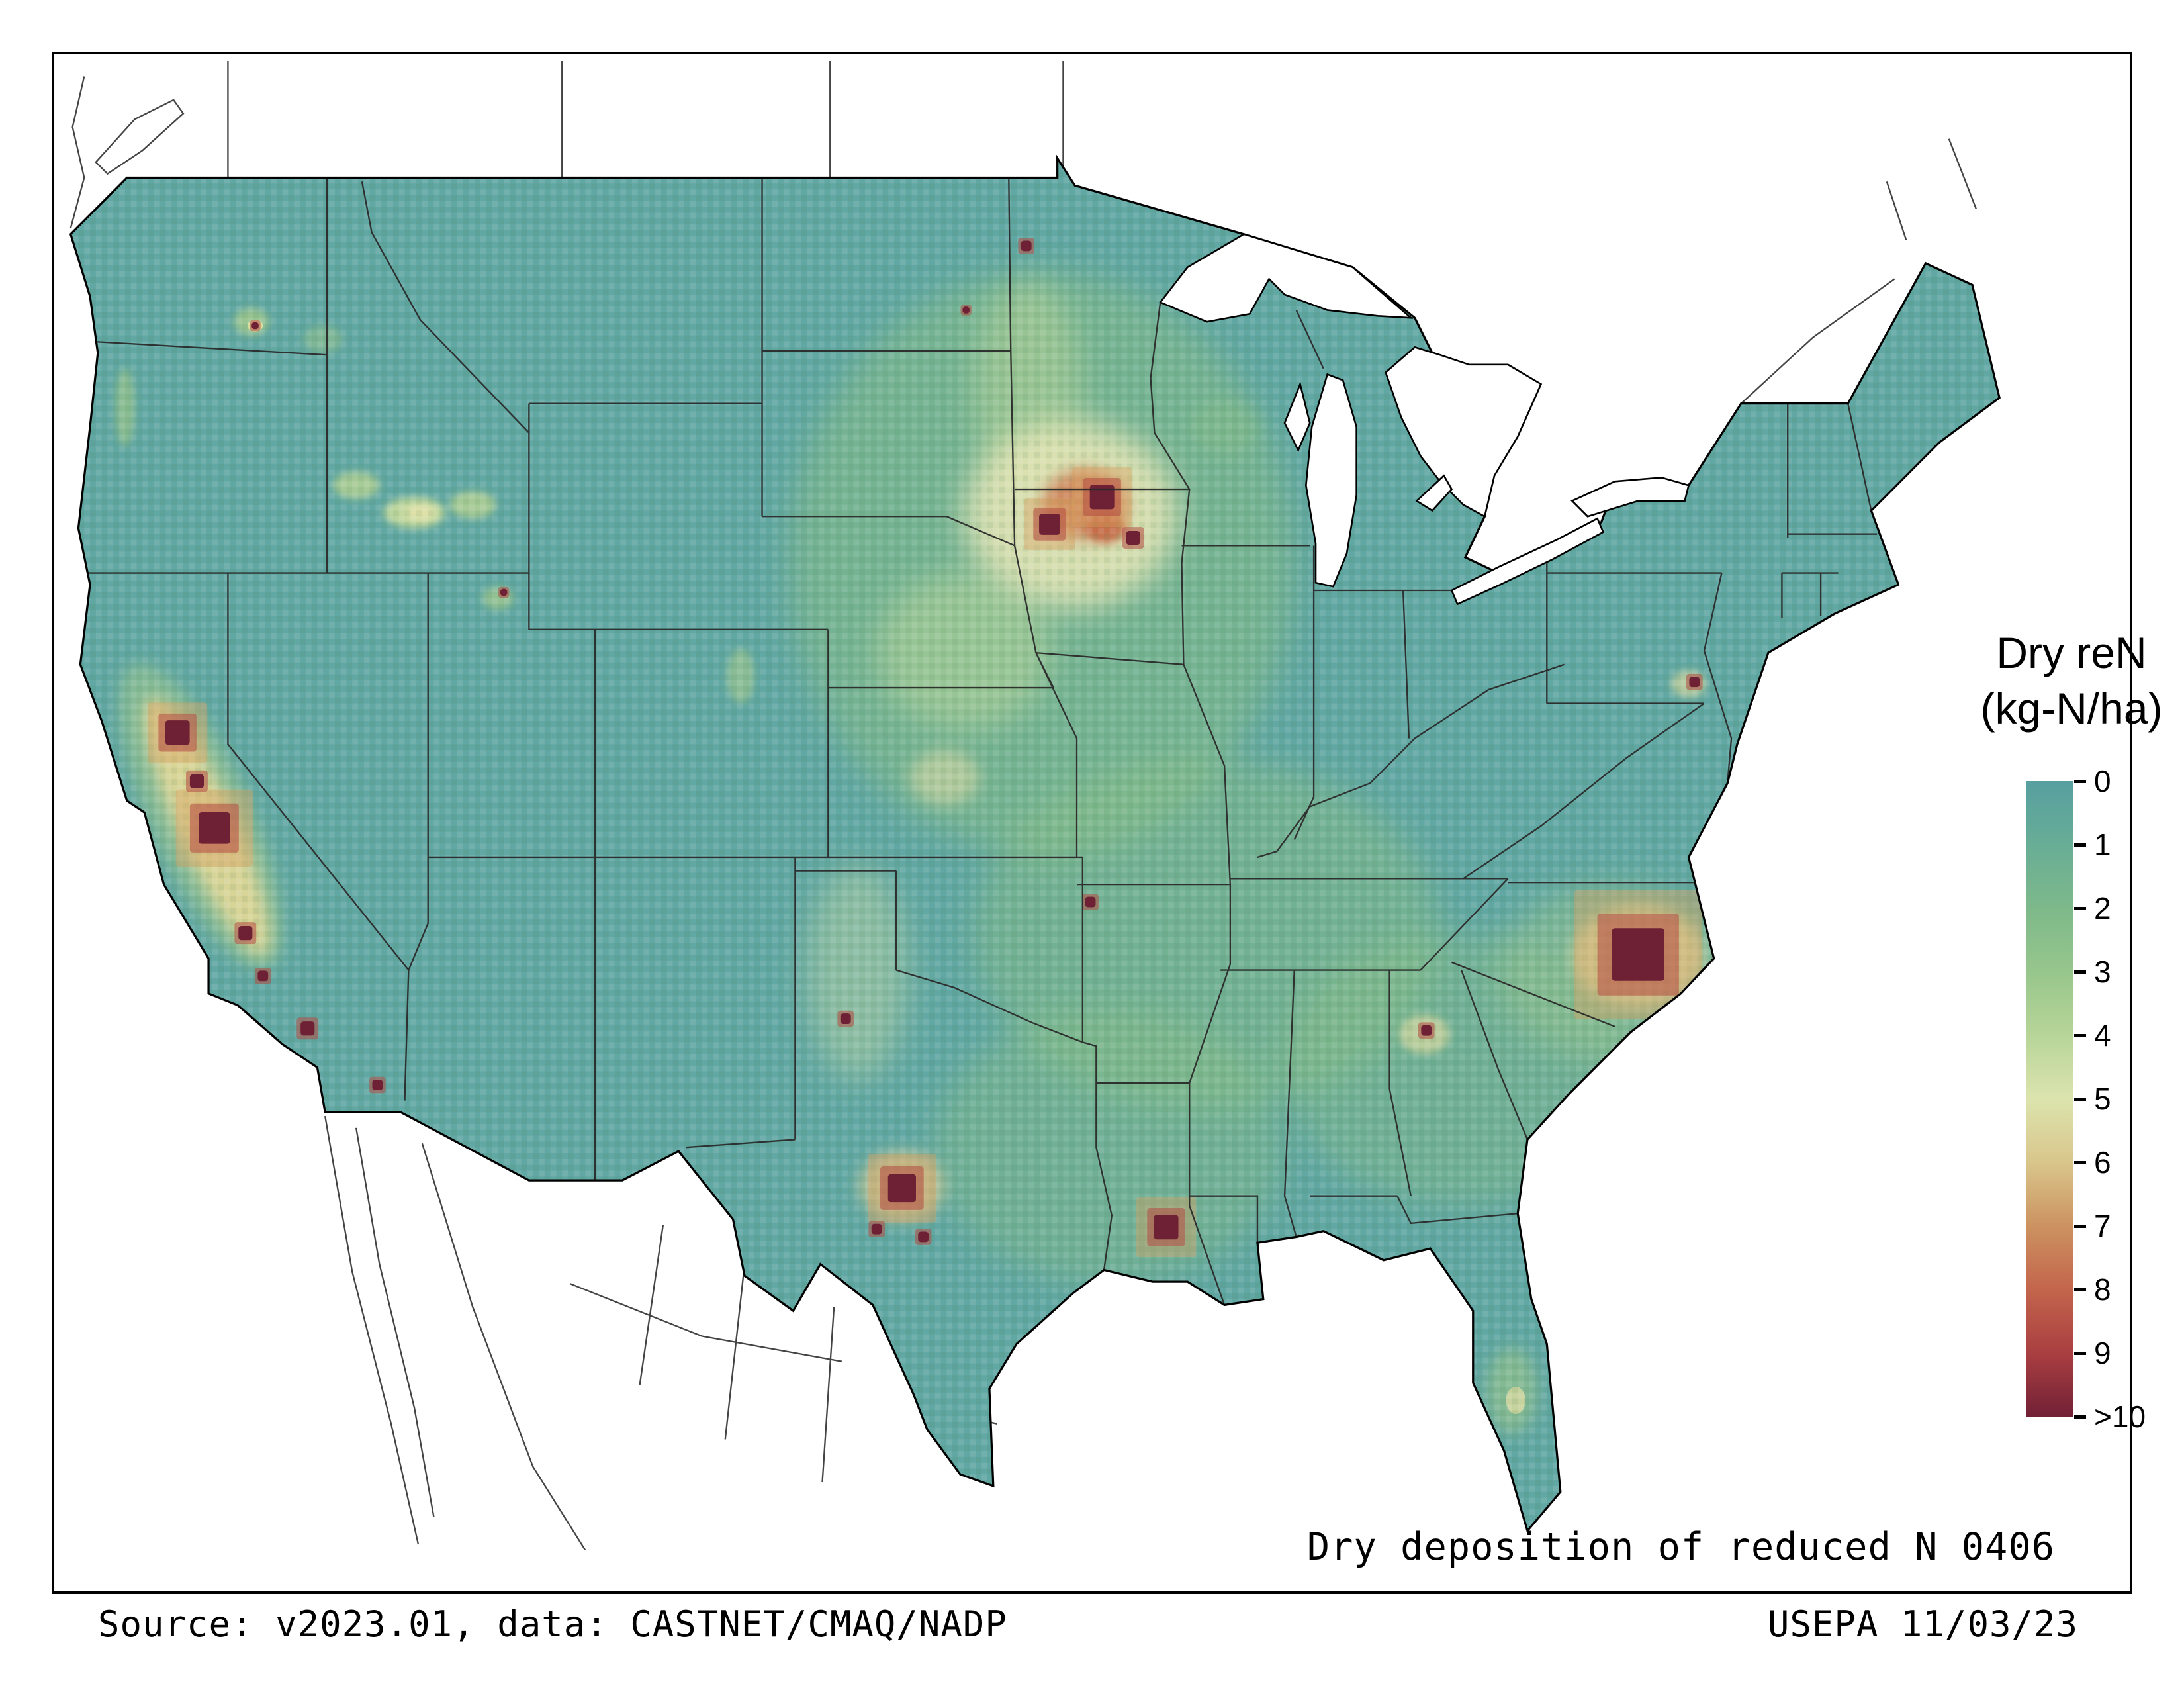 This screenshot has height=1688, width=2184. Describe the element at coordinates (2092, 1289) in the screenshot. I see `colorbar-tick: 8` at that location.